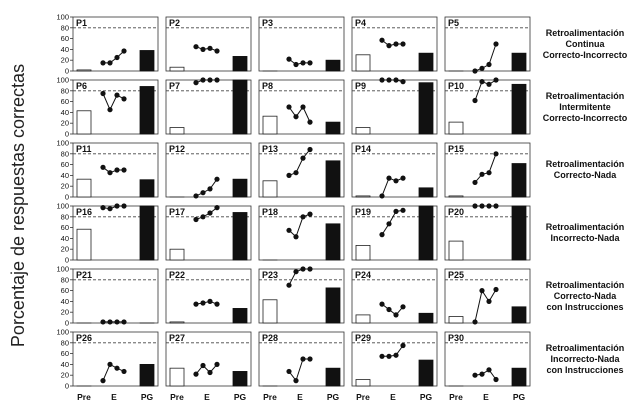 This screenshot has width=640, height=416. What do you see at coordinates (147, 397) in the screenshot?
I see `x-tick-label: PG` at bounding box center [147, 397].